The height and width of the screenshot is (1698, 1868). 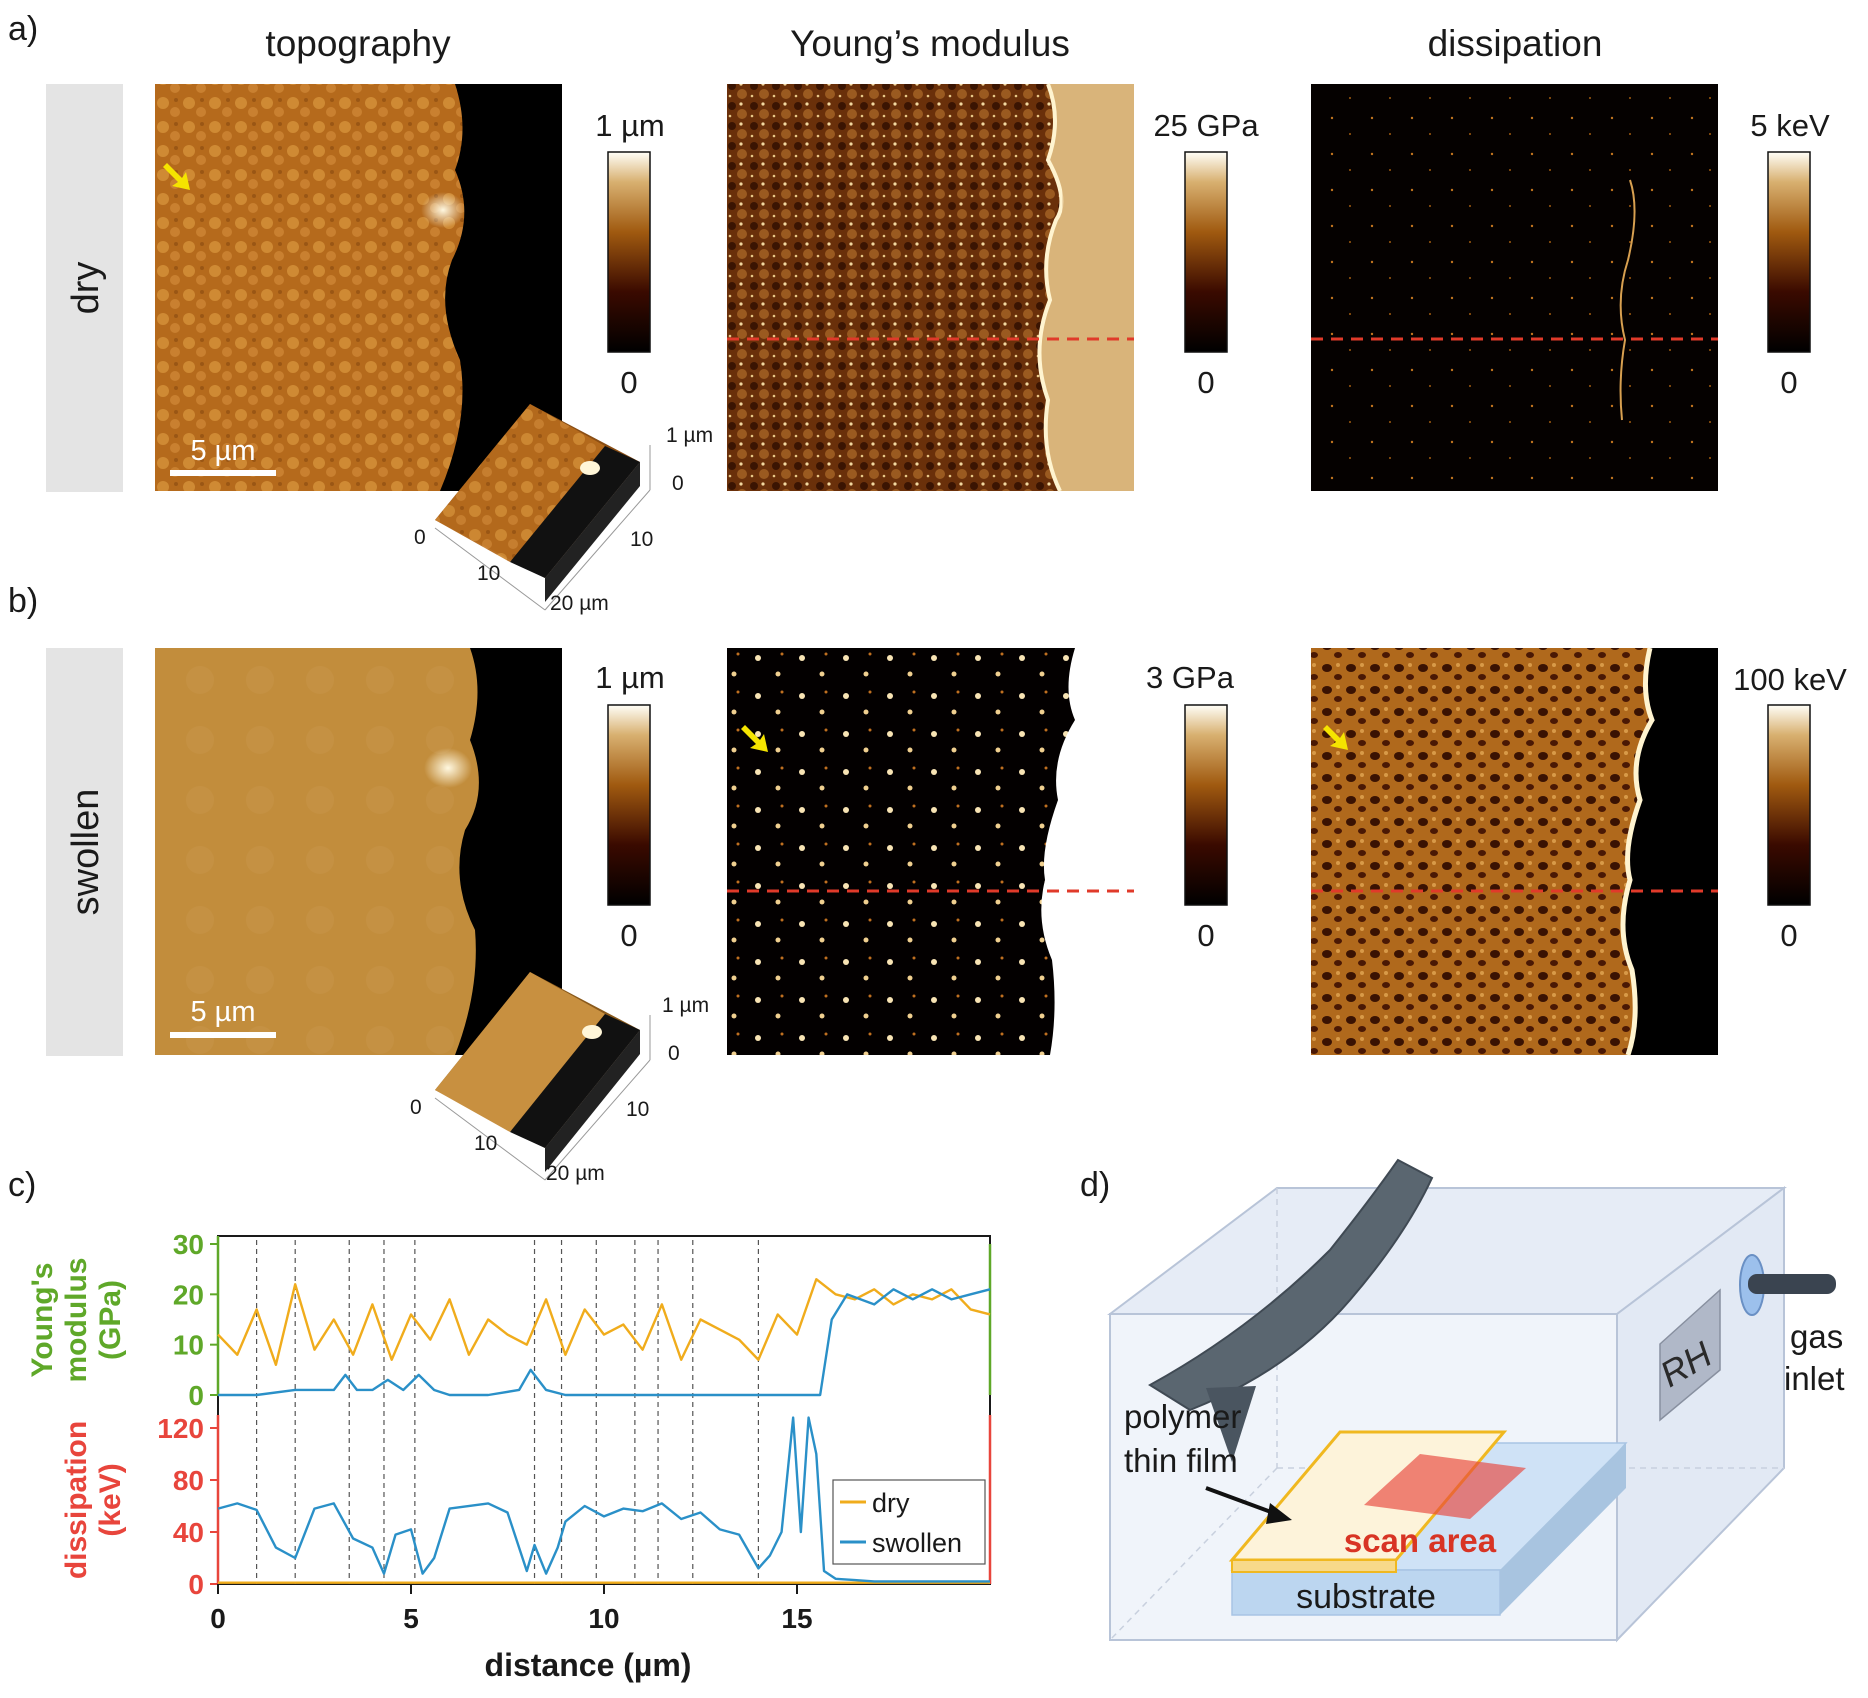 I want to click on scale-bar-swollen, so click(x=223, y=1035).